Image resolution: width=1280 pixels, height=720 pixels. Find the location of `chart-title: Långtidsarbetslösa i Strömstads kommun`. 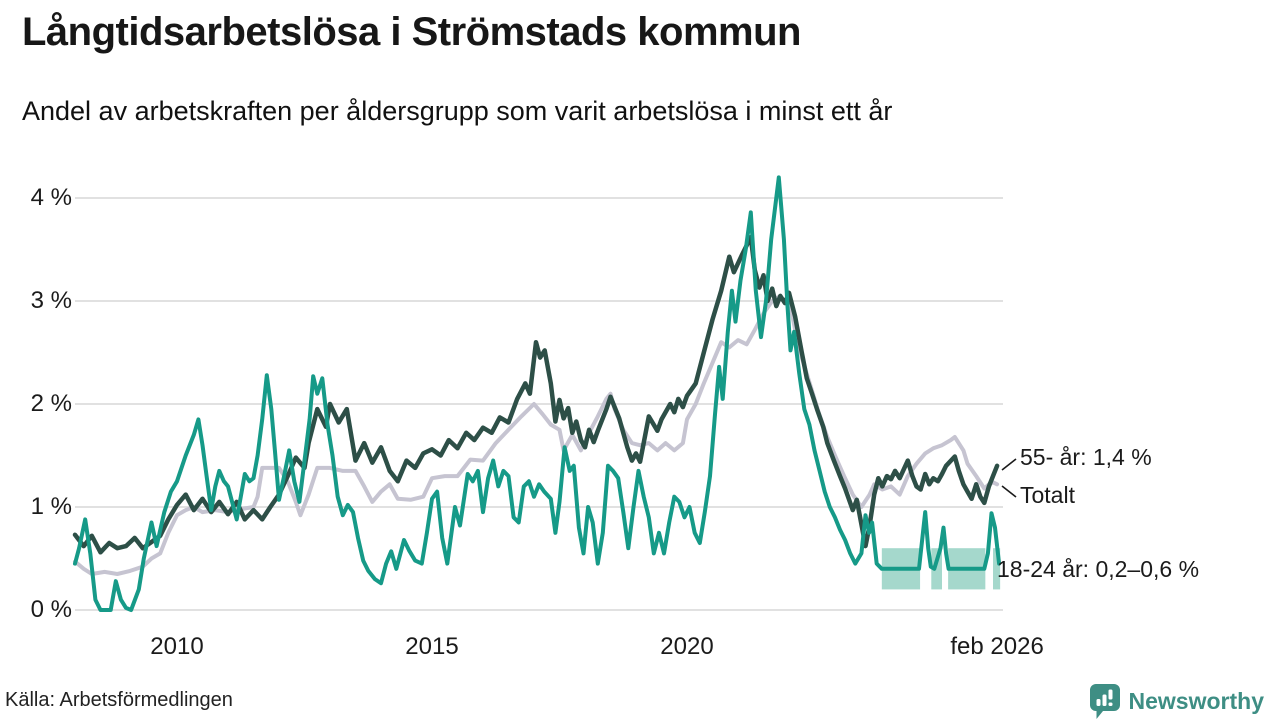

chart-title: Långtidsarbetslösa i Strömstads kommun is located at coordinates (411, 32).